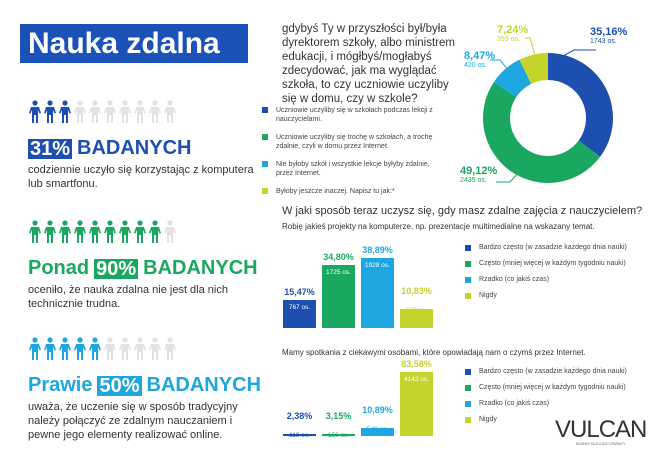  What do you see at coordinates (377, 265) in the screenshot?
I see `bar-count-label: 1928 os.` at bounding box center [377, 265].